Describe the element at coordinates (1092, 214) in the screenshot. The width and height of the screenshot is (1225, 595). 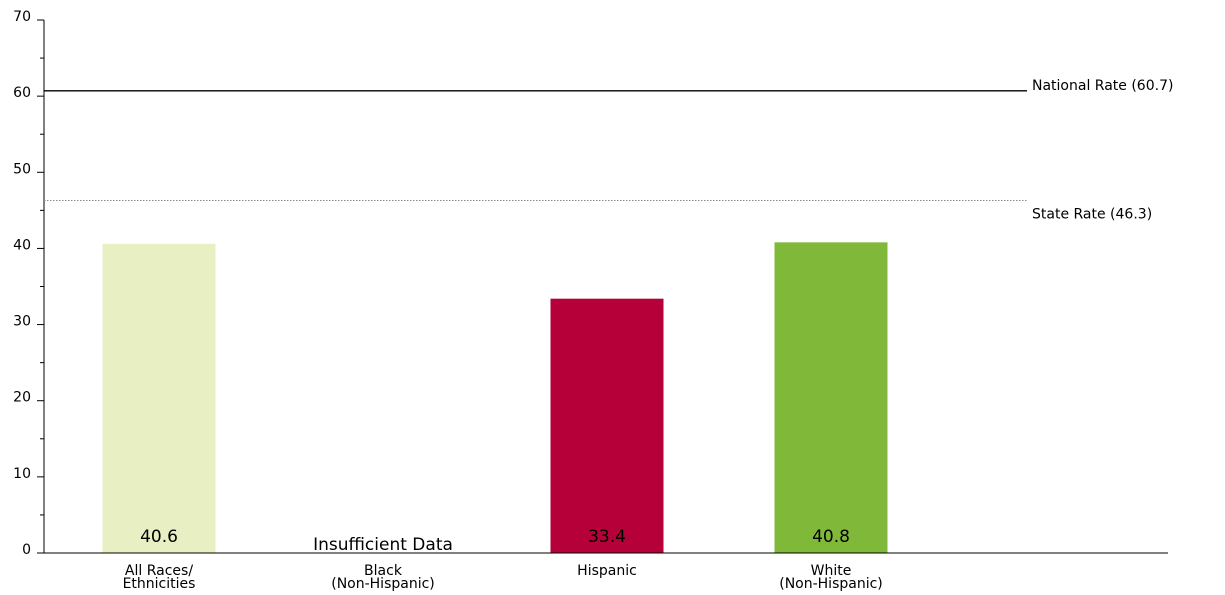
I see `reference-line-label: State Rate (46.3)` at that location.